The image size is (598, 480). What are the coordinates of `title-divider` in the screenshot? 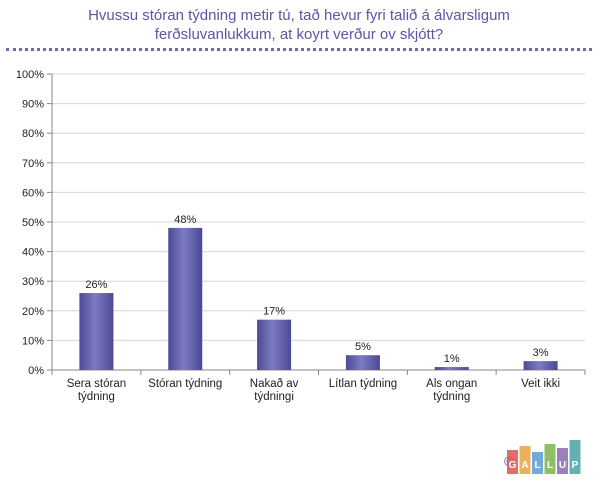 It's located at (299, 49).